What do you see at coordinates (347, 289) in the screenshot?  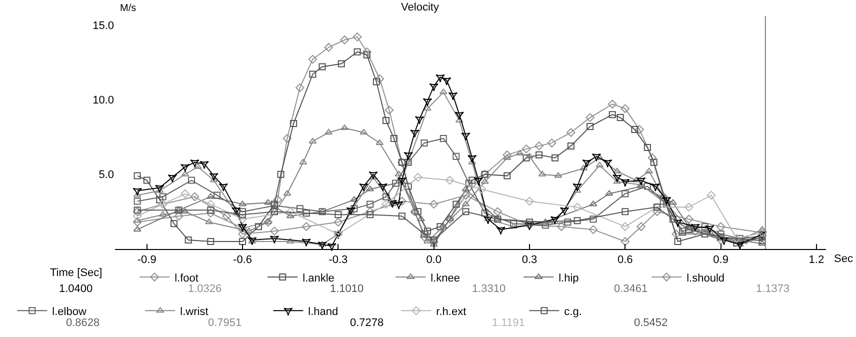 I see `text: 1.1010` at bounding box center [347, 289].